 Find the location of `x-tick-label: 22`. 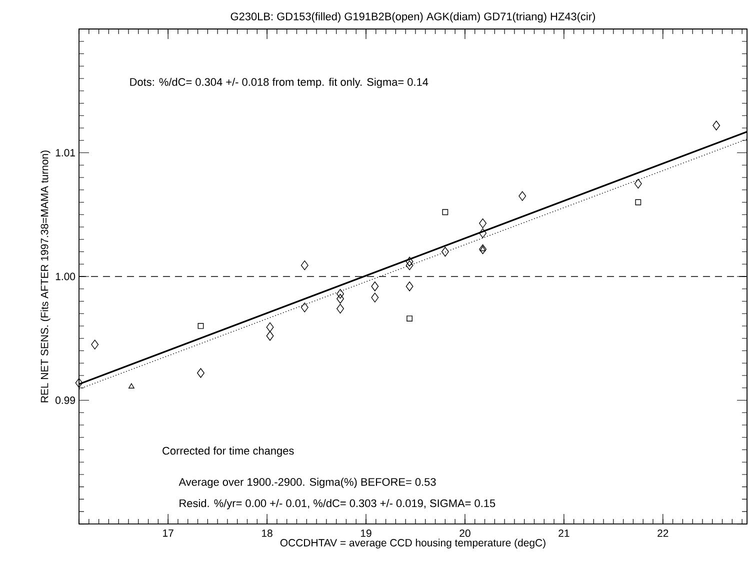

x-tick-label: 22 is located at coordinates (663, 533).